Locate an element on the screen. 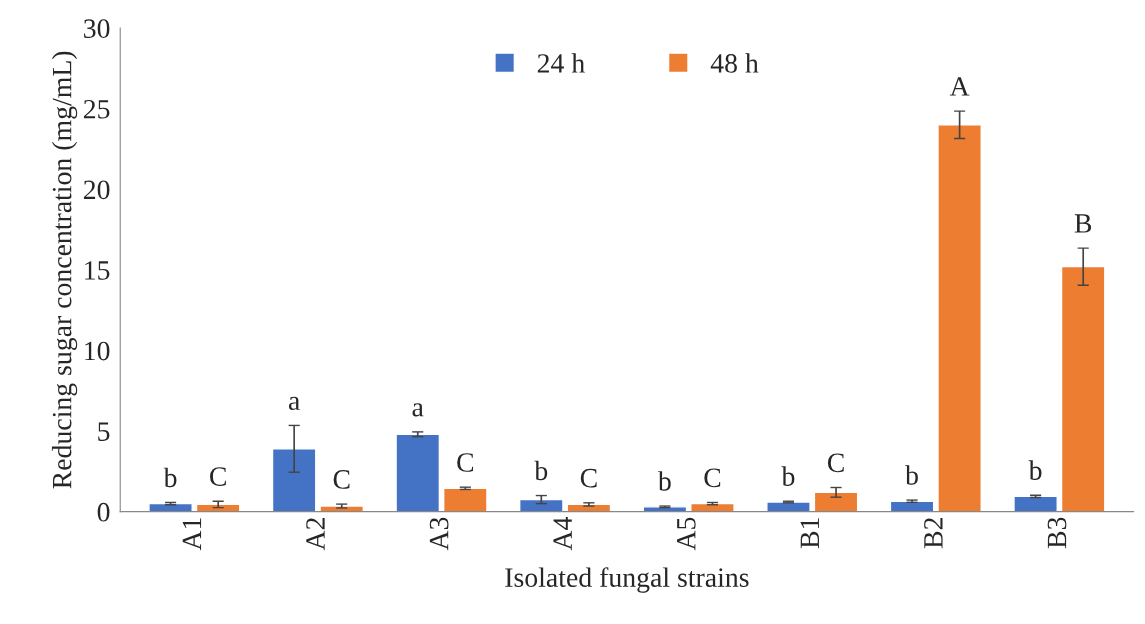  x-tick-label: B2 is located at coordinates (933, 533).